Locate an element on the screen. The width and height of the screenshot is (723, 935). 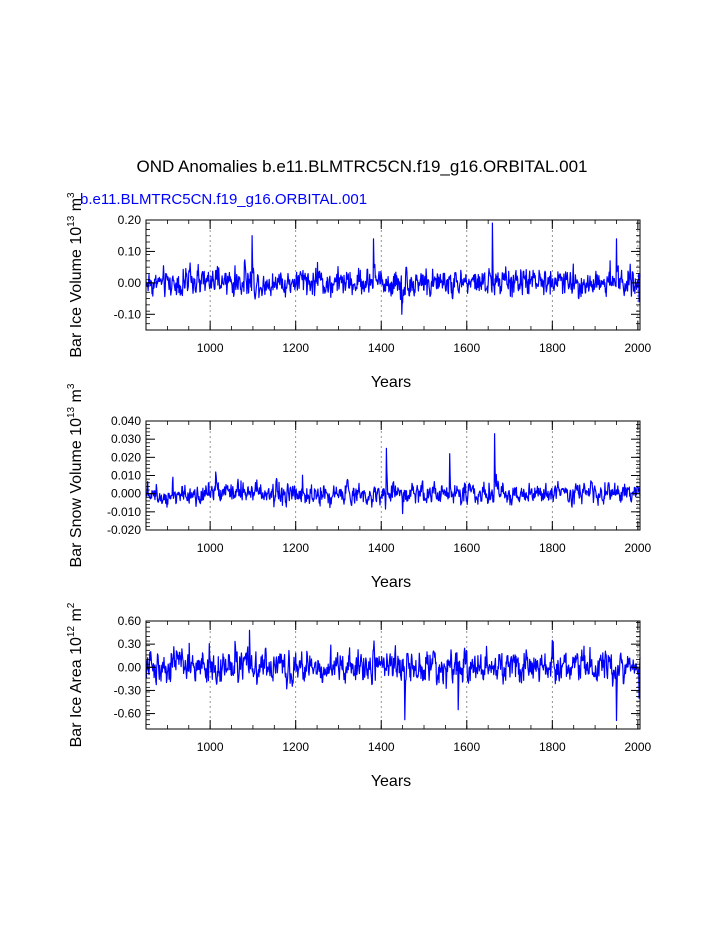
y-tick-label: -0.010 is located at coordinates (124, 512).